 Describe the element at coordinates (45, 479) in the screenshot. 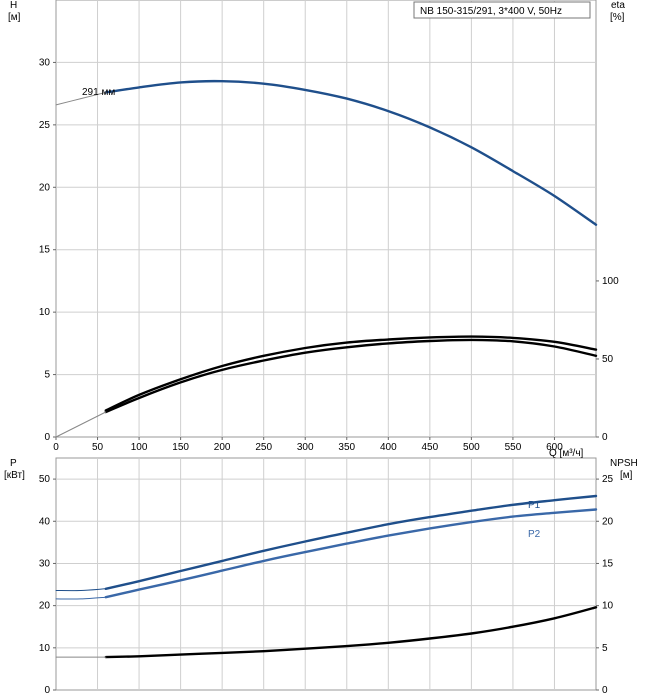

I see `y-tick-label: 50` at that location.